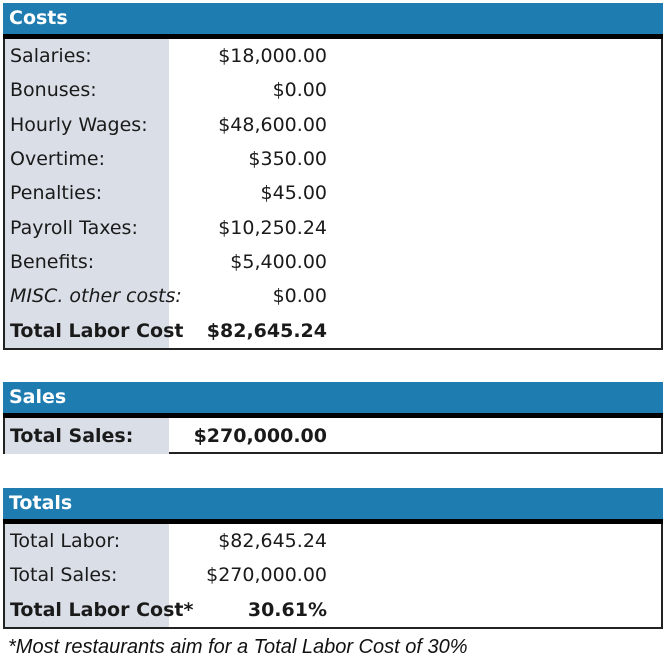 The width and height of the screenshot is (666, 668). I want to click on row-label: Benefits:, so click(87, 262).